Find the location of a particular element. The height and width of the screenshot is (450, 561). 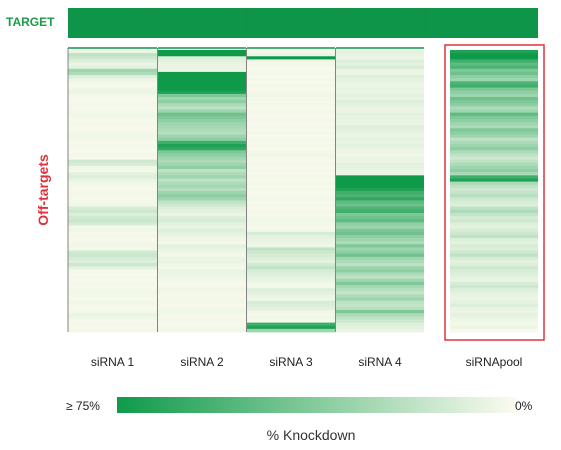

siRNApool-highlight-box is located at coordinates (494, 192).